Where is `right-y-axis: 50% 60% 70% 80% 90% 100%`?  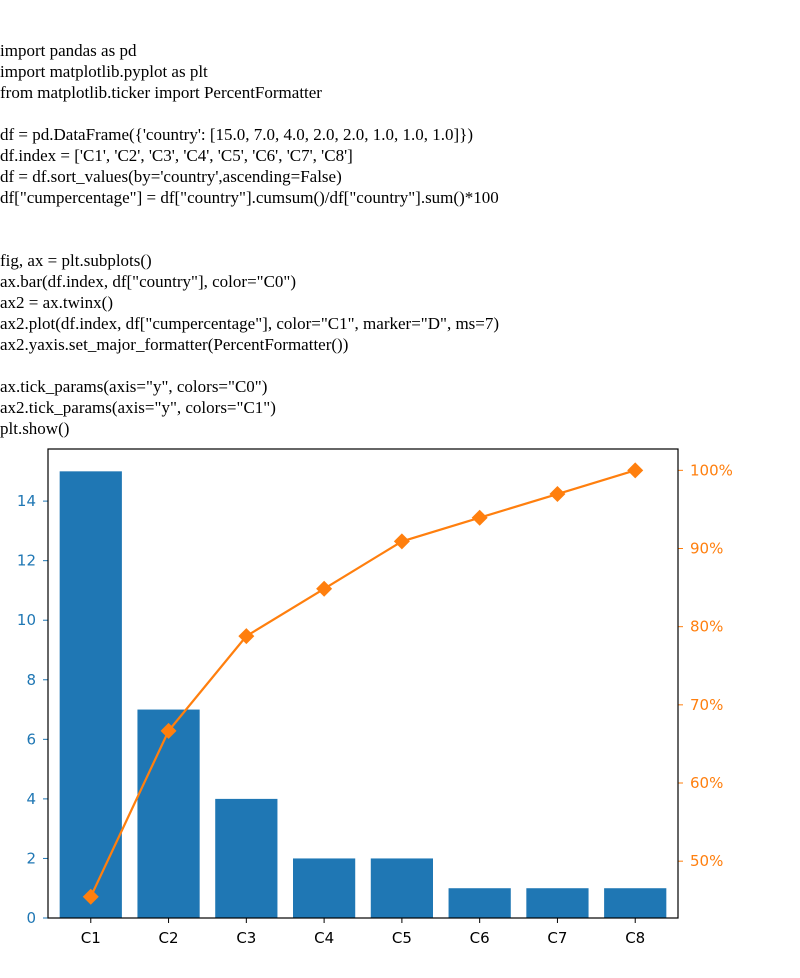
right-y-axis: 50% 60% 70% 80% 90% 100% is located at coordinates (705, 665).